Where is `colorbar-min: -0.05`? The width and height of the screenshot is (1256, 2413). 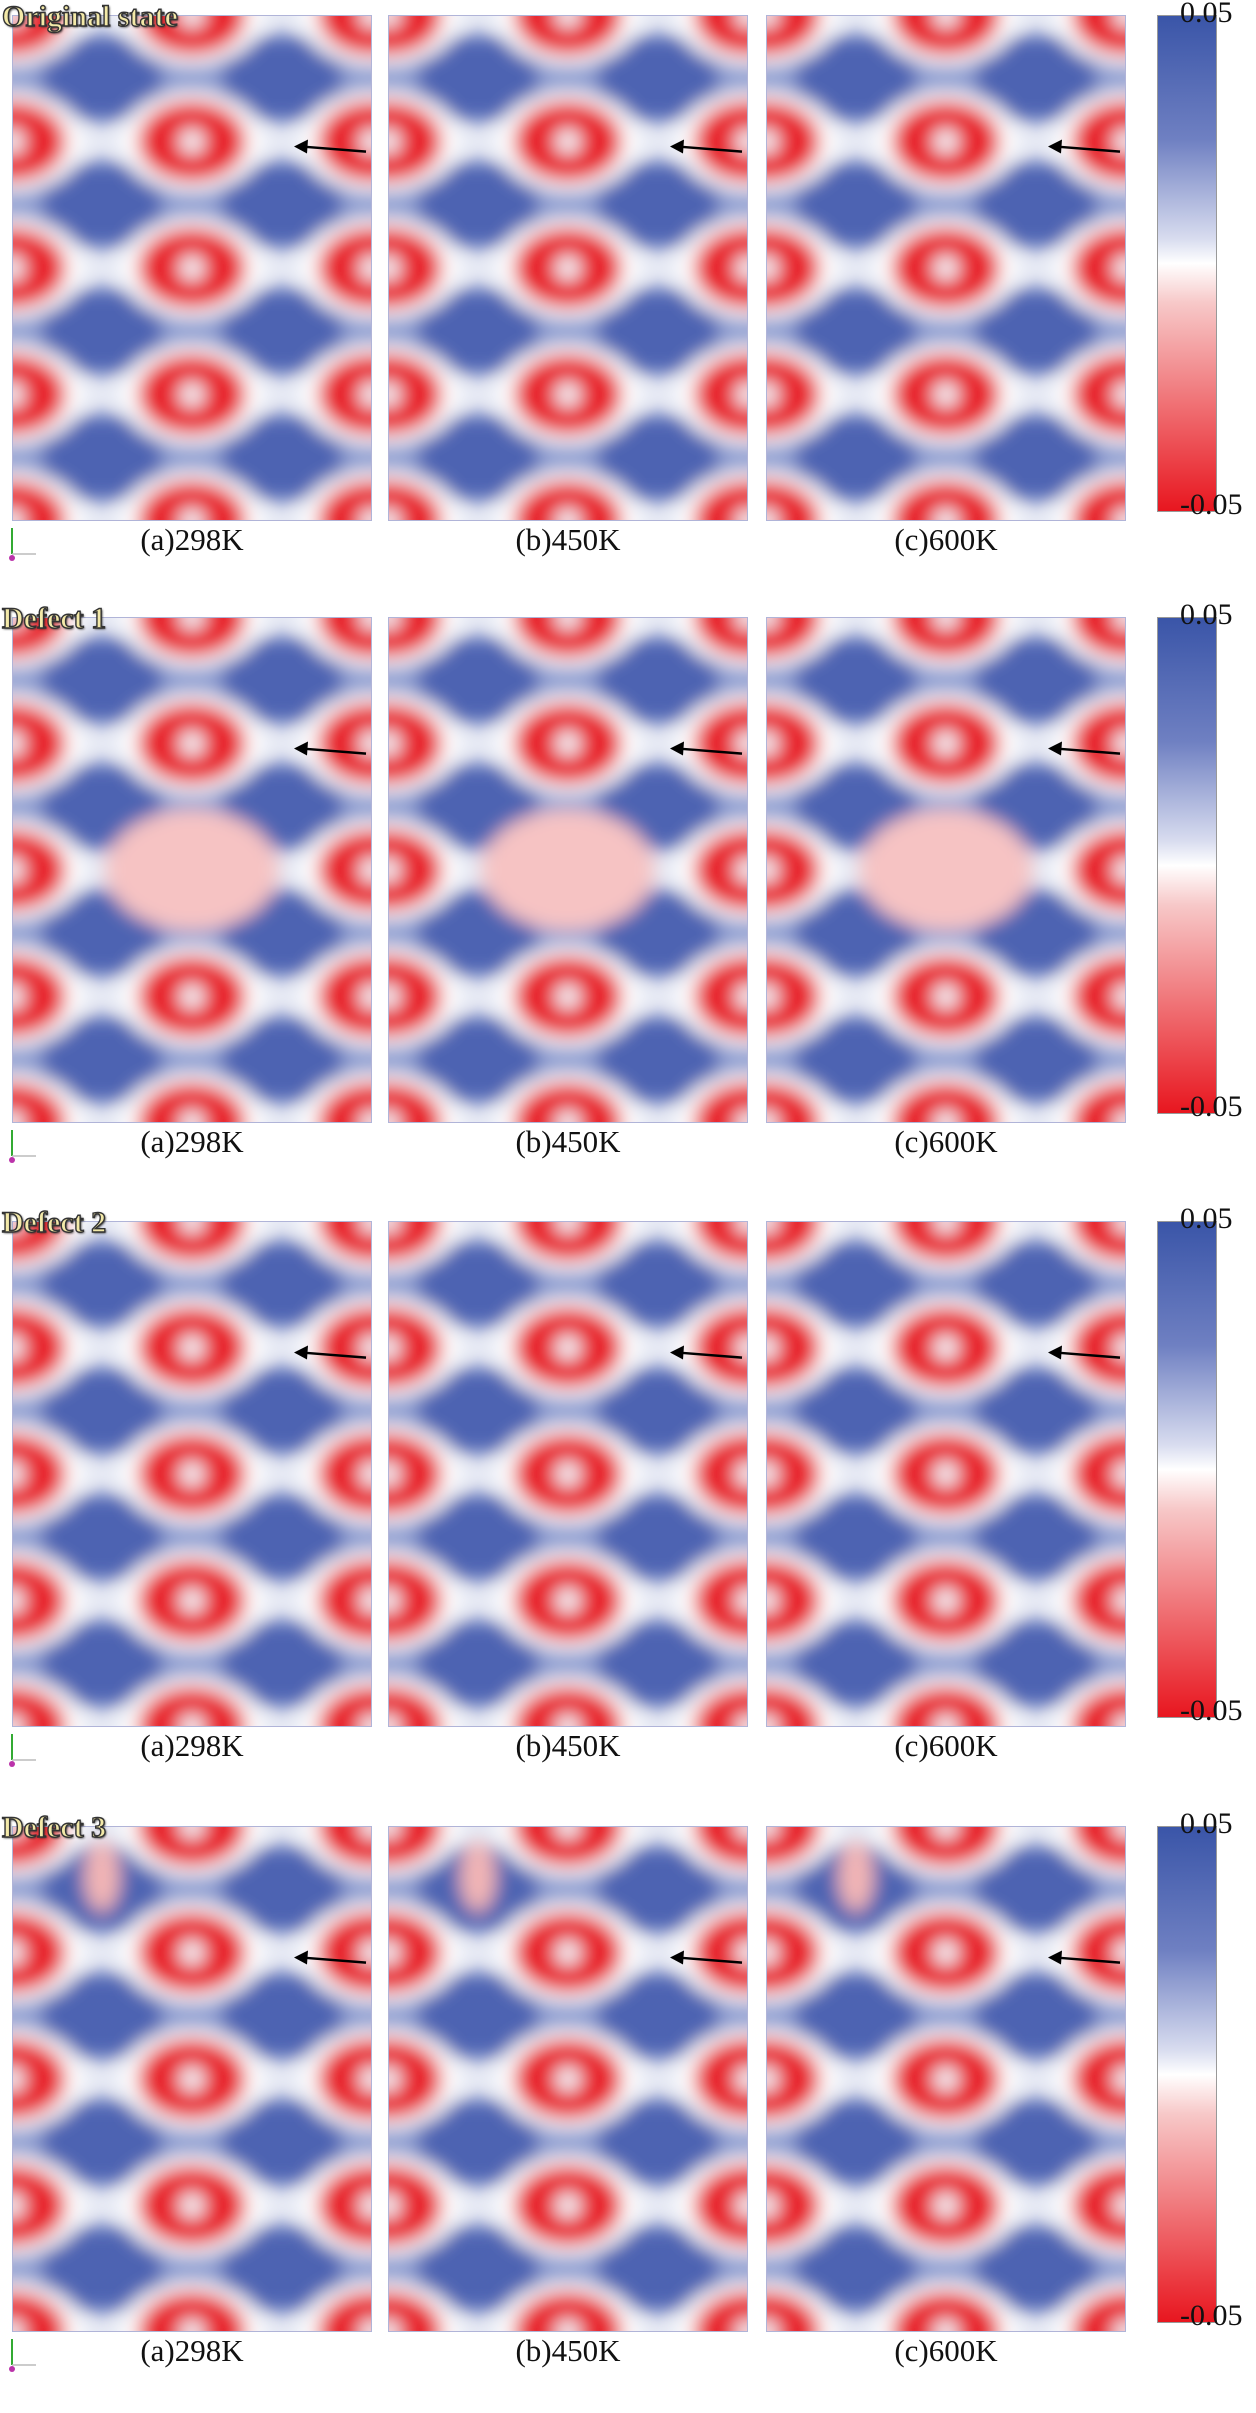 colorbar-min: -0.05 is located at coordinates (1211, 1710).